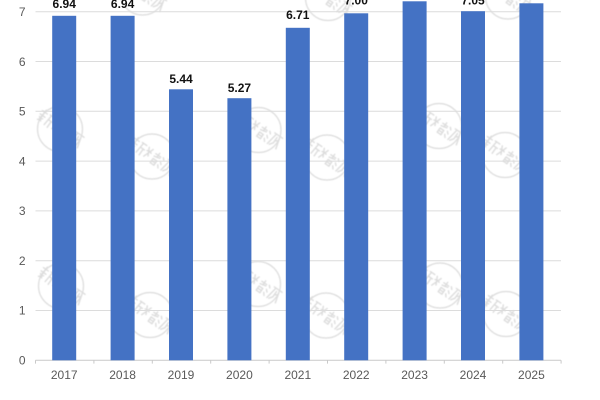 This screenshot has width=600, height=400. I want to click on svg-text: 2020, so click(239, 375).